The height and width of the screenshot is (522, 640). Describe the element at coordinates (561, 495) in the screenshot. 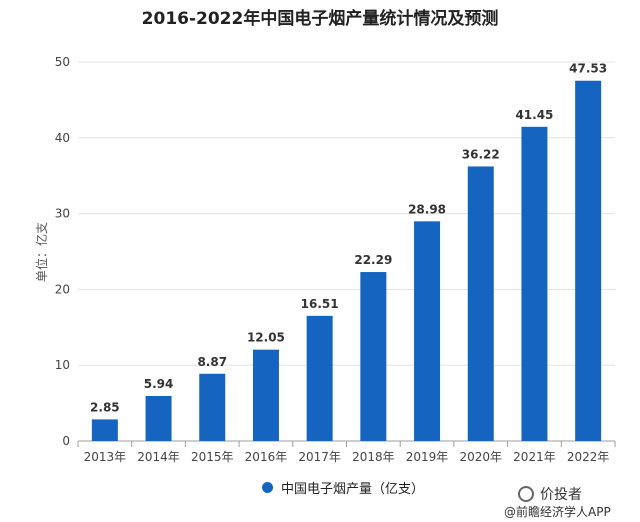

I see `watermark-name: 价投者` at that location.